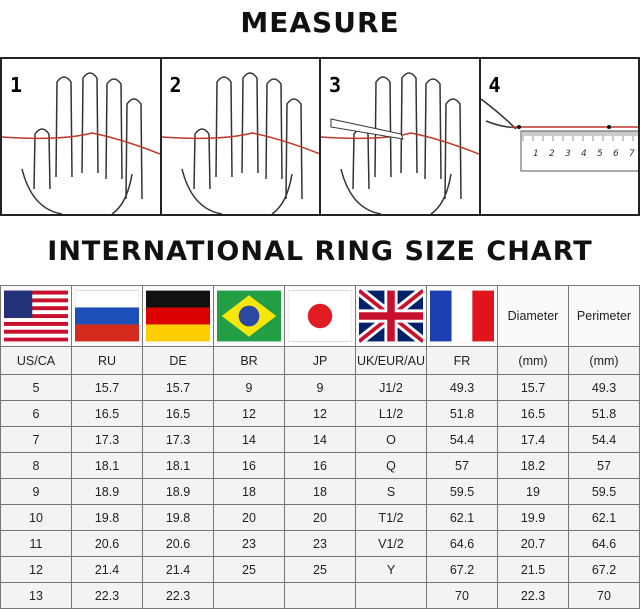  I want to click on table-cell: 5, so click(36, 387).